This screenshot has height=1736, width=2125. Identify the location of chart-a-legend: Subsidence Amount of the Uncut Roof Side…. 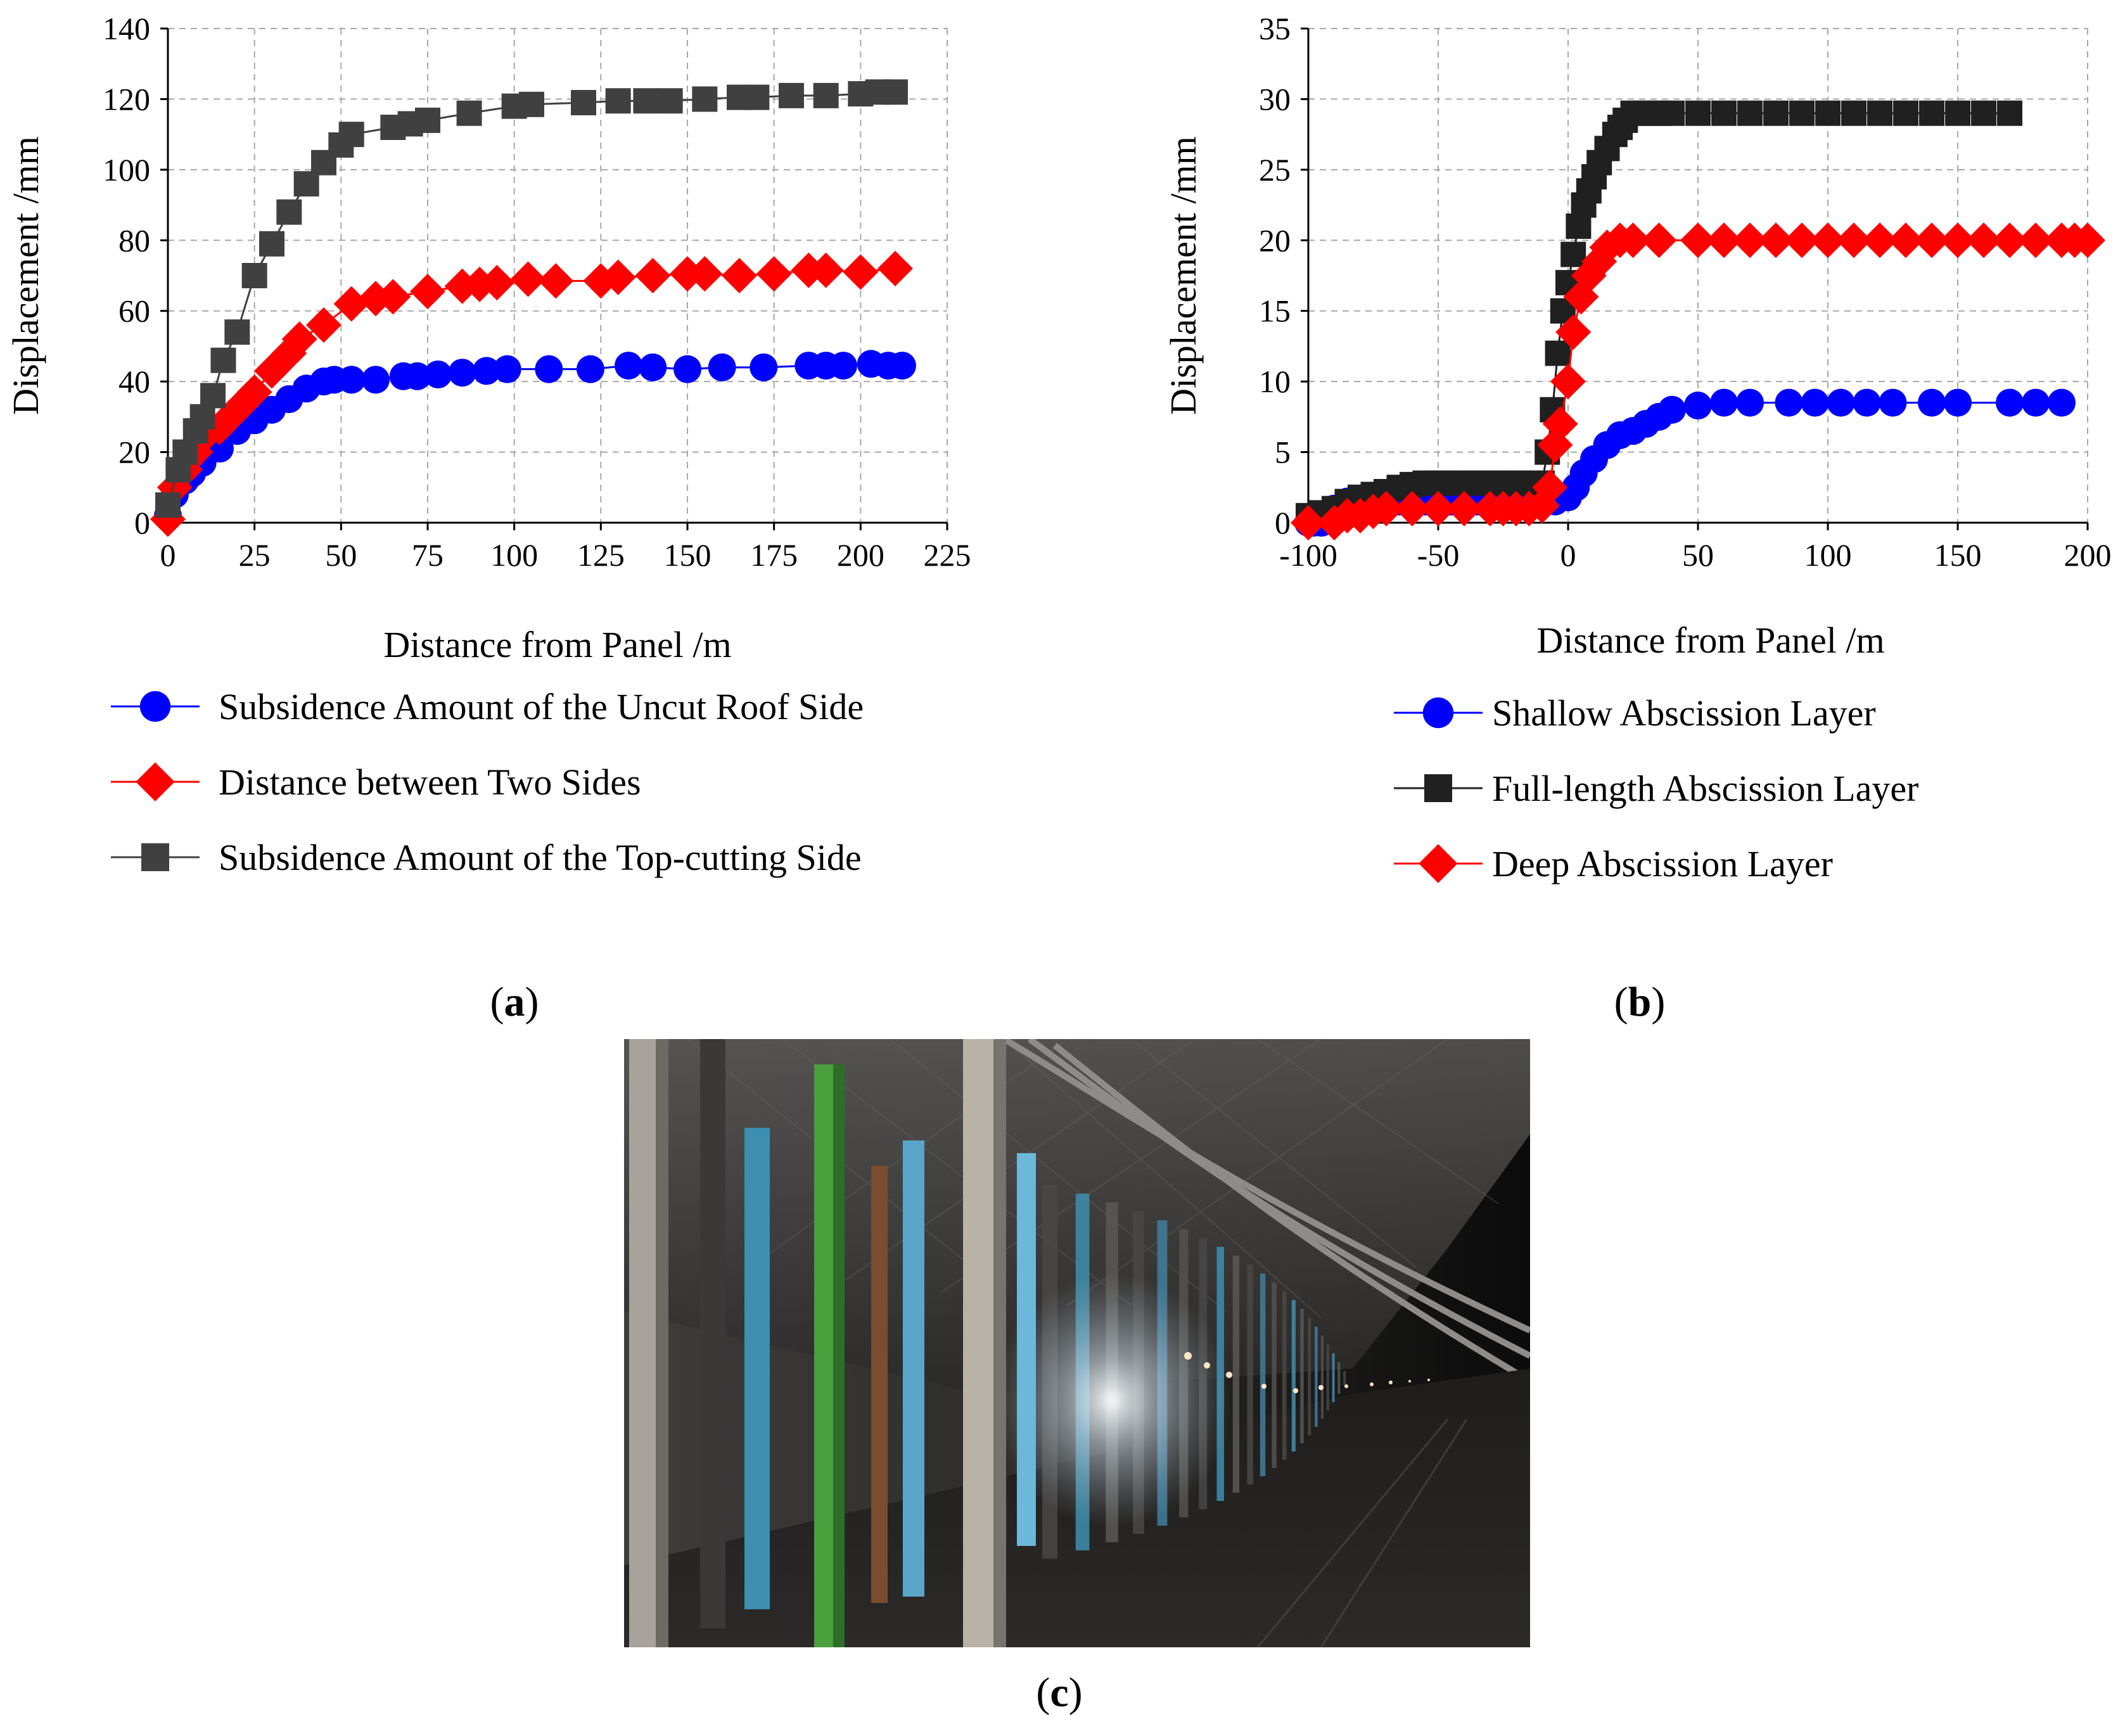
(487, 782).